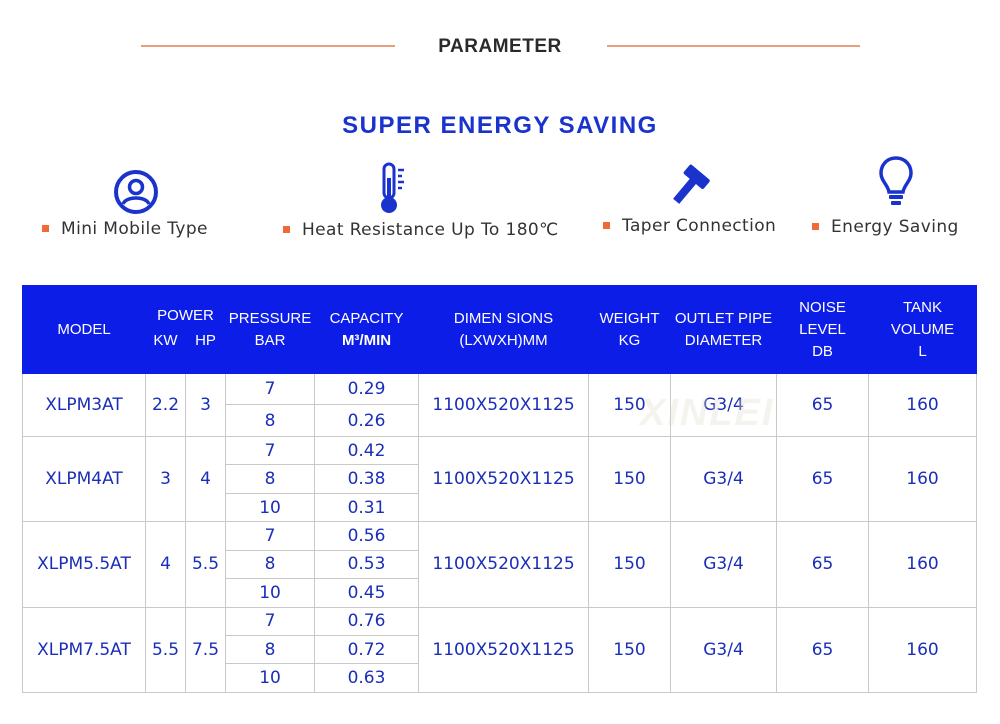 The height and width of the screenshot is (724, 1000). Describe the element at coordinates (733, 46) in the screenshot. I see `title-rule-right` at that location.